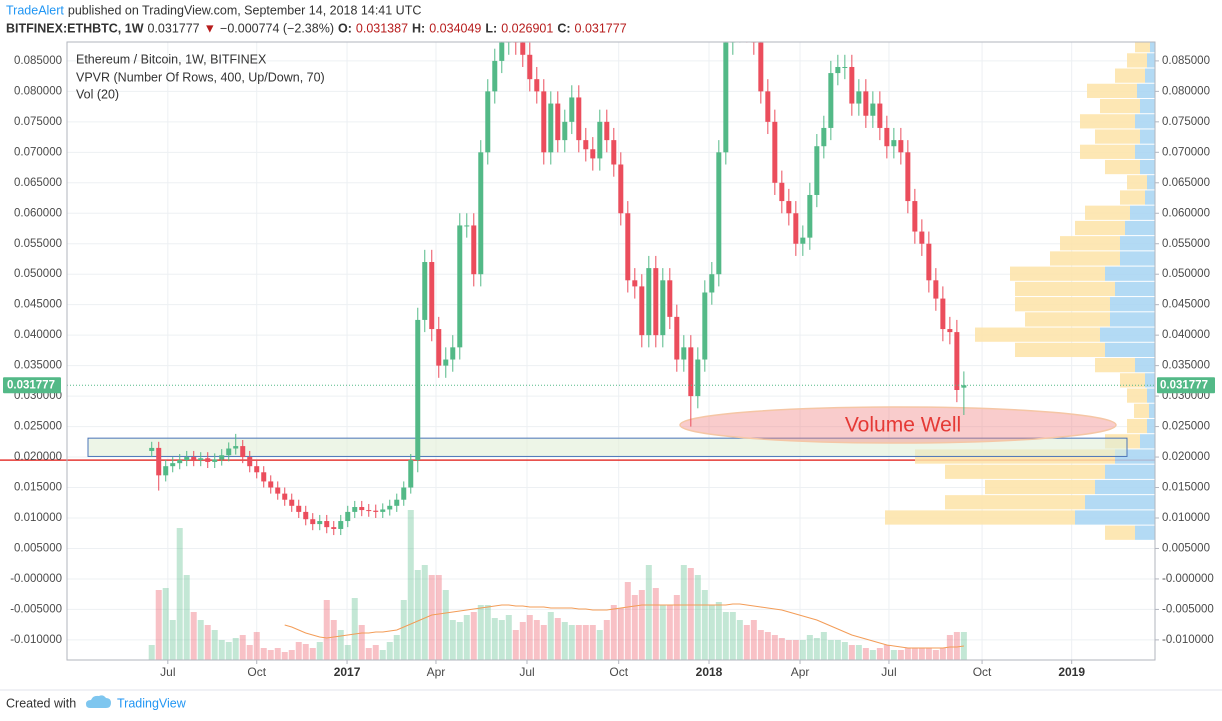 Image resolution: width=1222 pixels, height=721 pixels. Describe the element at coordinates (38, 488) in the screenshot. I see `y-tick-label: 0.015000` at that location.